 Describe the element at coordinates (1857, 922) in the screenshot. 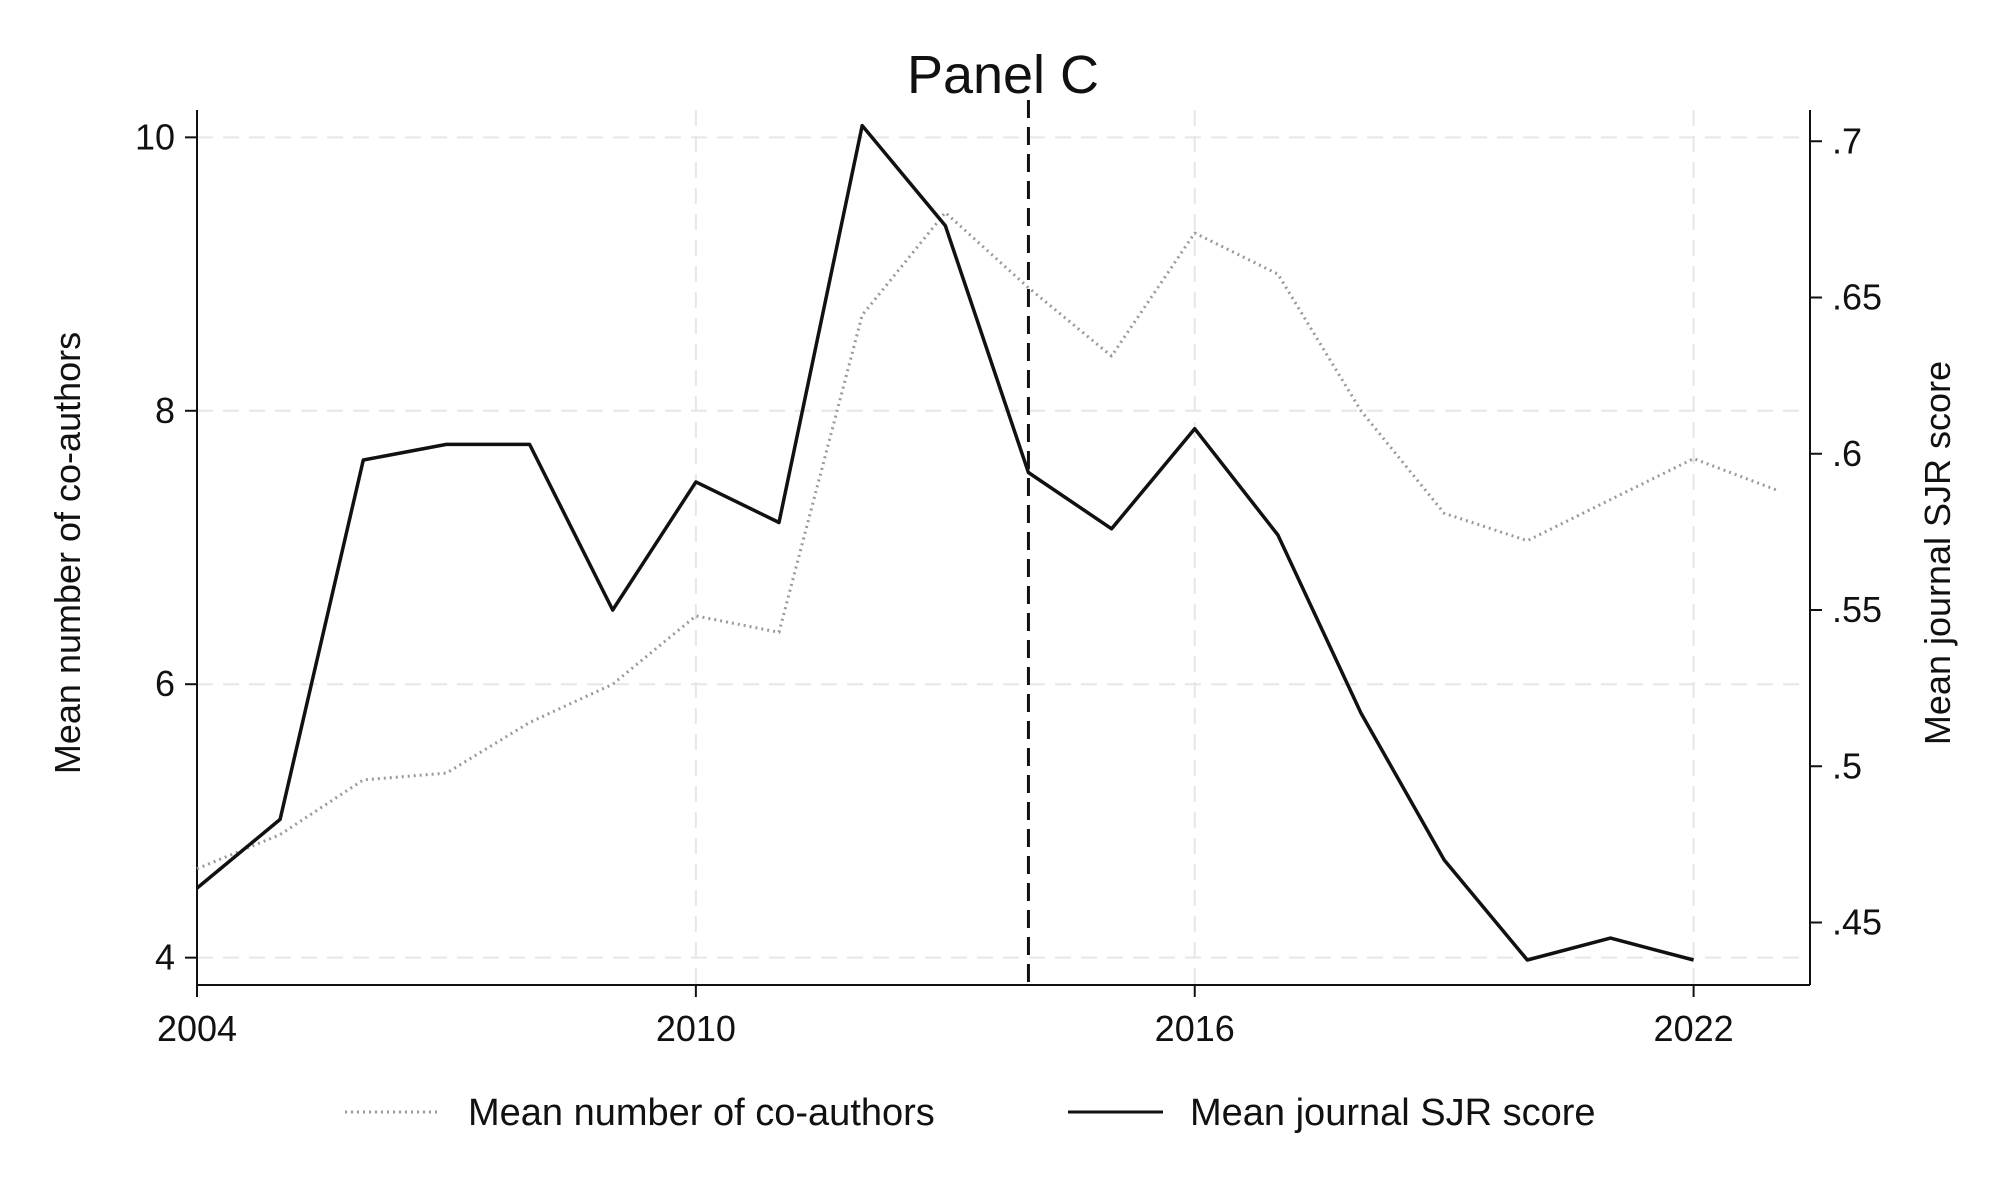

I see `y-right-tick-label: .45` at that location.